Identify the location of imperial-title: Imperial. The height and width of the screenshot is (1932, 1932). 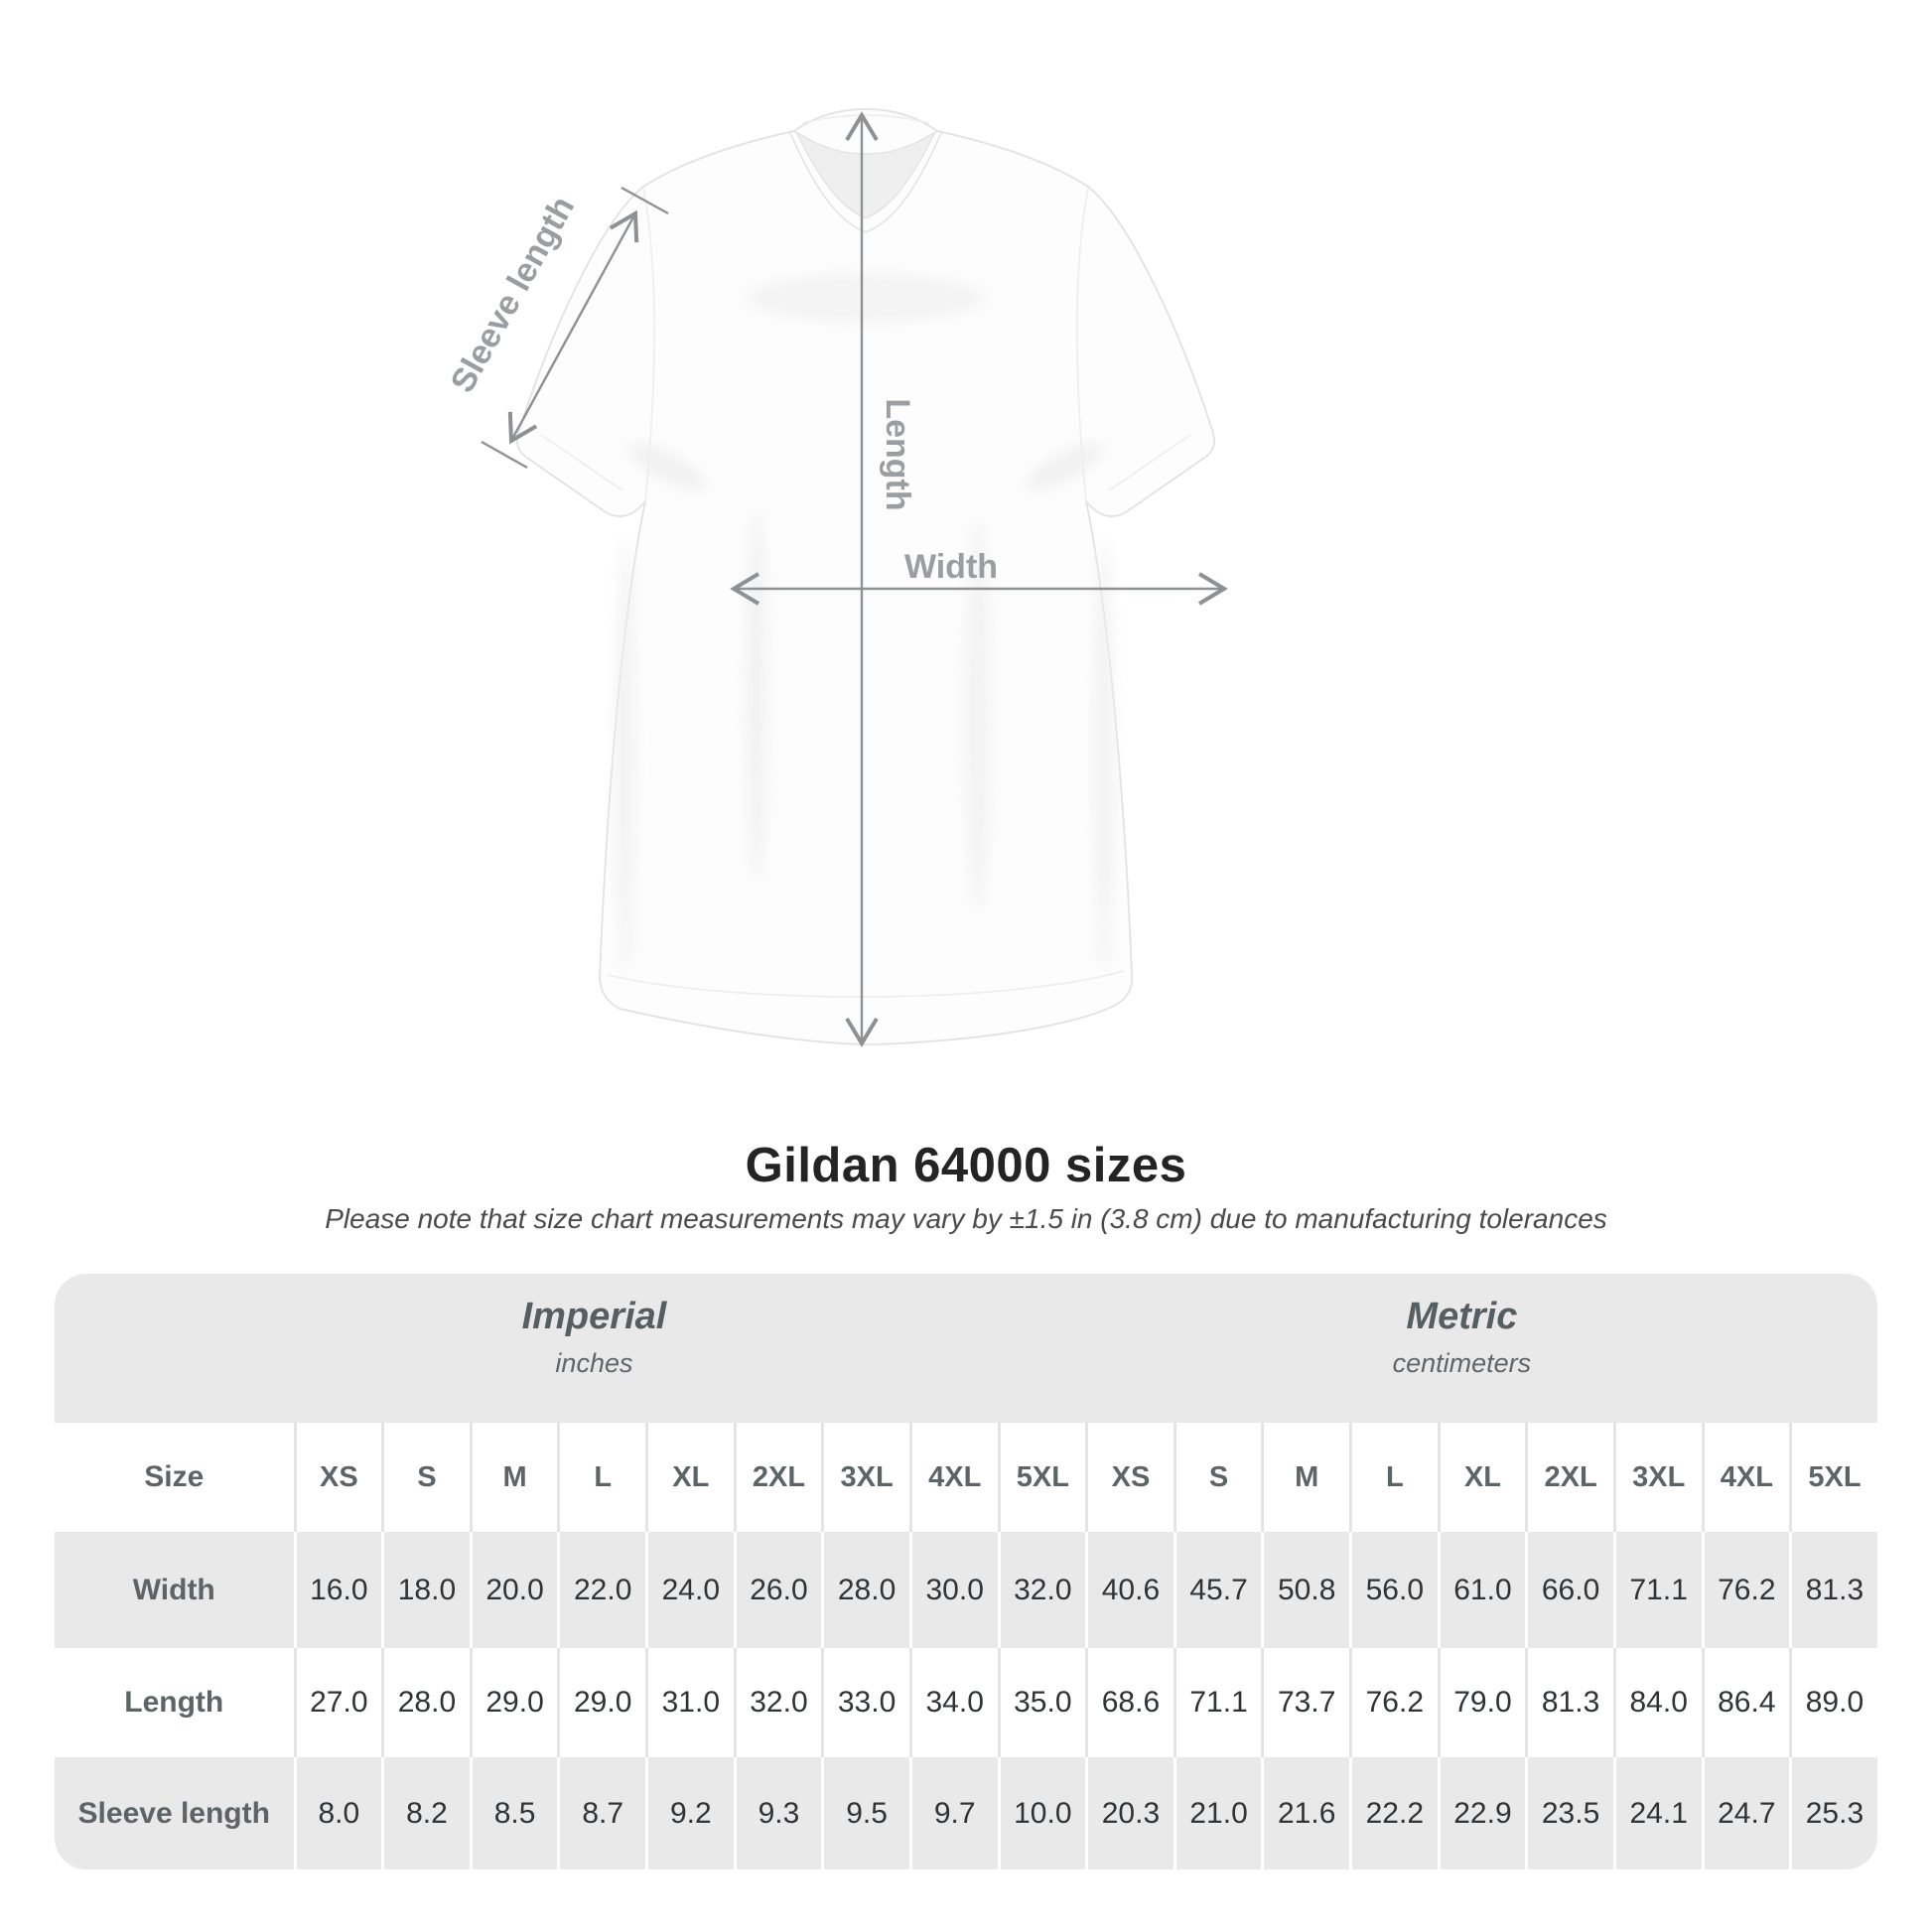
(594, 1316).